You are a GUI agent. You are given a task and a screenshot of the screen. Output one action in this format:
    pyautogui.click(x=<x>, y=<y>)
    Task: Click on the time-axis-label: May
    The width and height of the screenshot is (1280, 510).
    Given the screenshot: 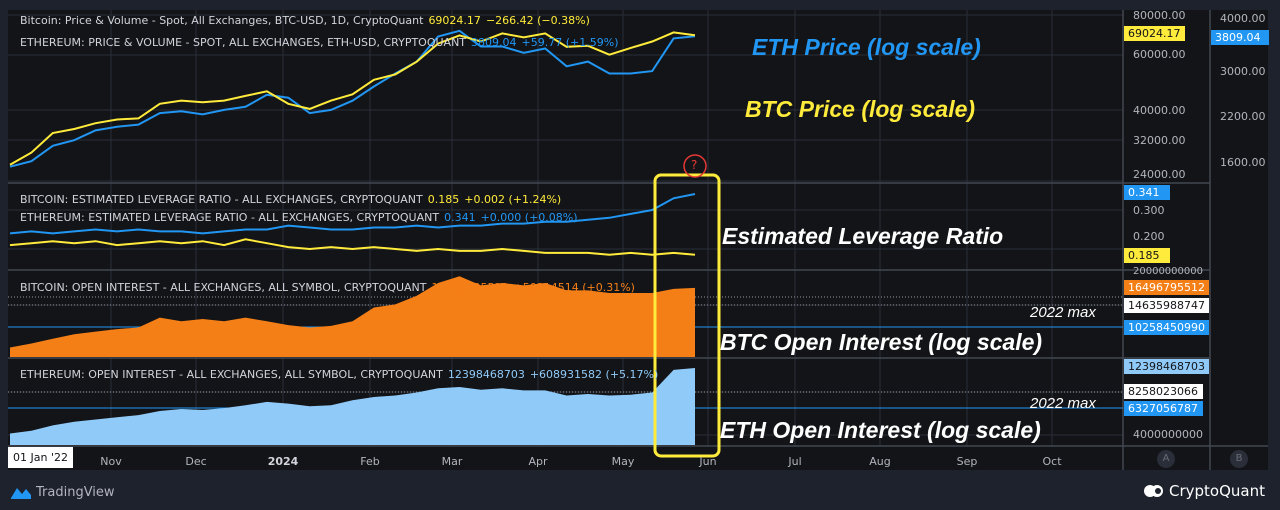 What is the action you would take?
    pyautogui.click(x=623, y=461)
    